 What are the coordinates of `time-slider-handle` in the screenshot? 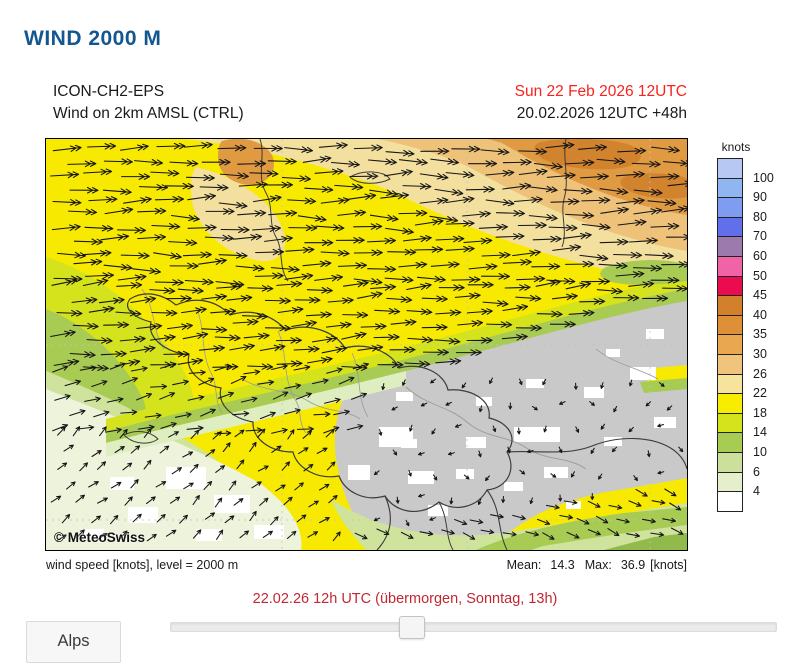 It's located at (412, 627).